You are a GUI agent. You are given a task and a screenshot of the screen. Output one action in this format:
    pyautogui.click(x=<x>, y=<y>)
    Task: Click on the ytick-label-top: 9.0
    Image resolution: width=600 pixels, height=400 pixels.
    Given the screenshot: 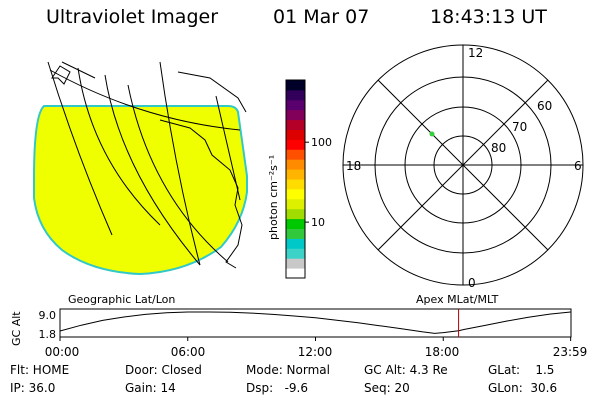 What is the action you would take?
    pyautogui.click(x=48, y=315)
    